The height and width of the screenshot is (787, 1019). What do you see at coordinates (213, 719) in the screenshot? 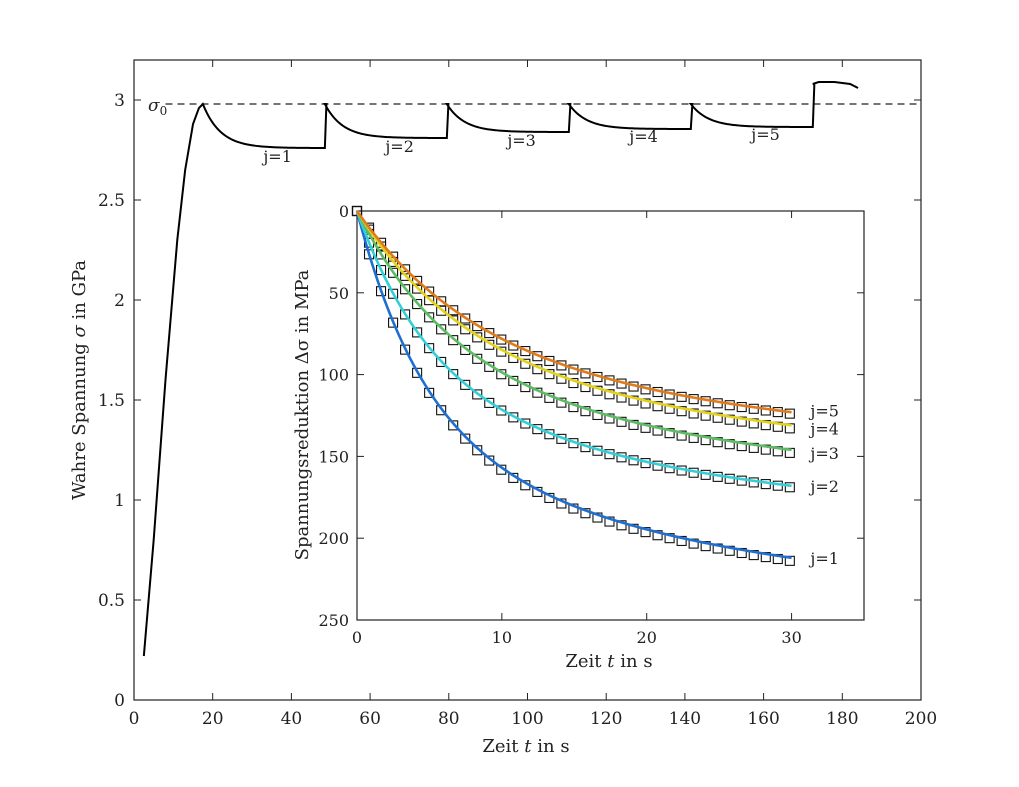
I see `main-x-tick-label: 20` at bounding box center [213, 719].